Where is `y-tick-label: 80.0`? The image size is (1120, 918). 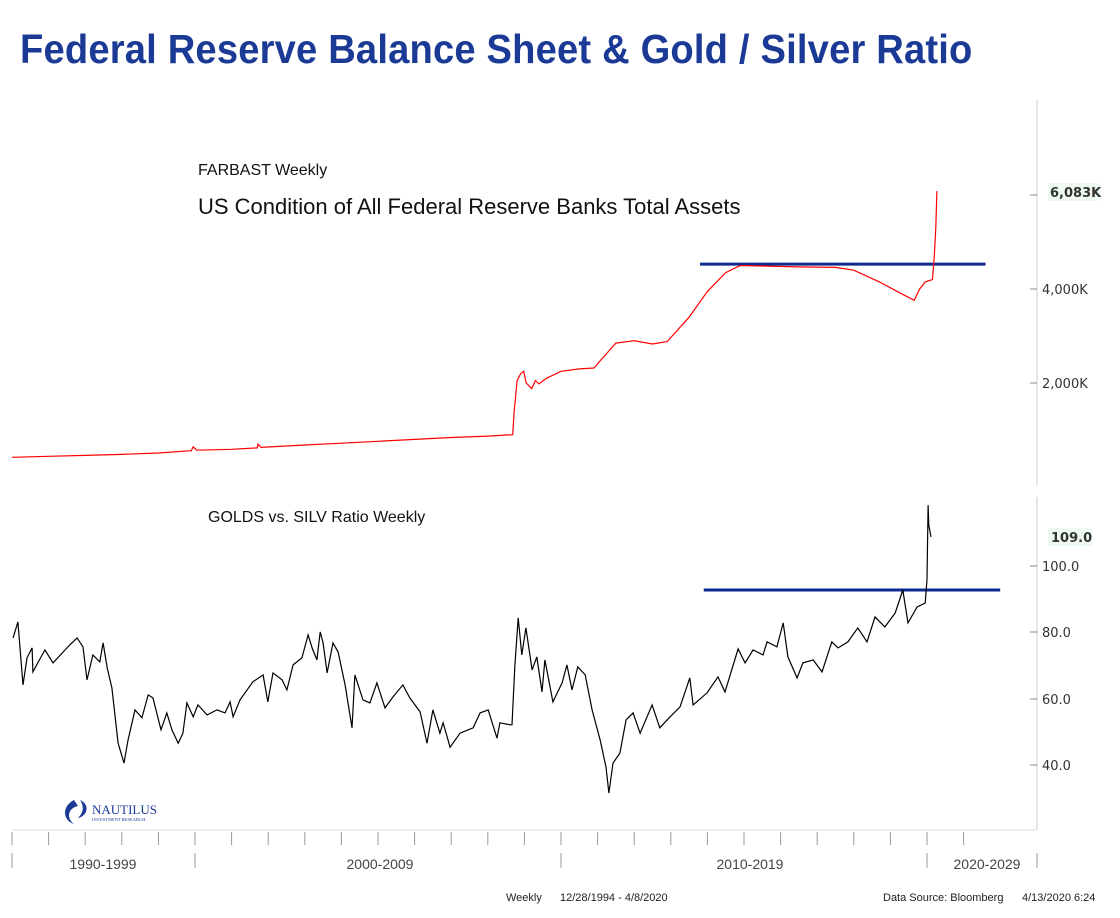
y-tick-label: 80.0 is located at coordinates (1056, 633).